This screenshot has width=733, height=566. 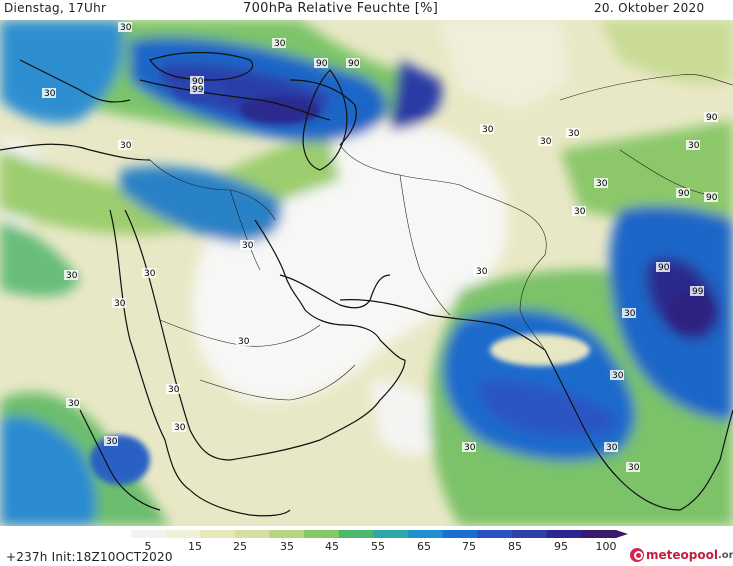 I want to click on meteopool-logo: meteopool.org, so click(x=681, y=555).